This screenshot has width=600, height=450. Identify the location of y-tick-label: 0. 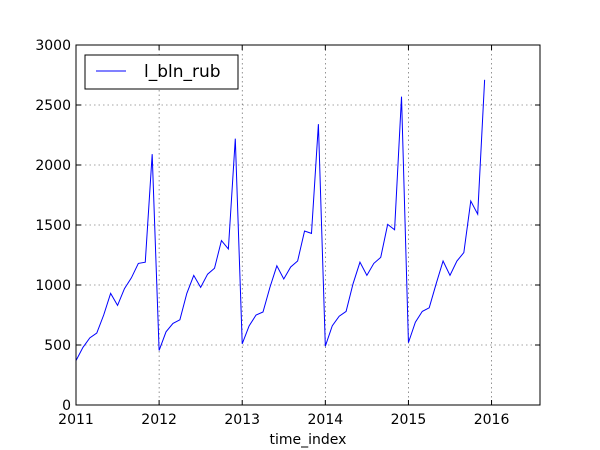
(66, 406).